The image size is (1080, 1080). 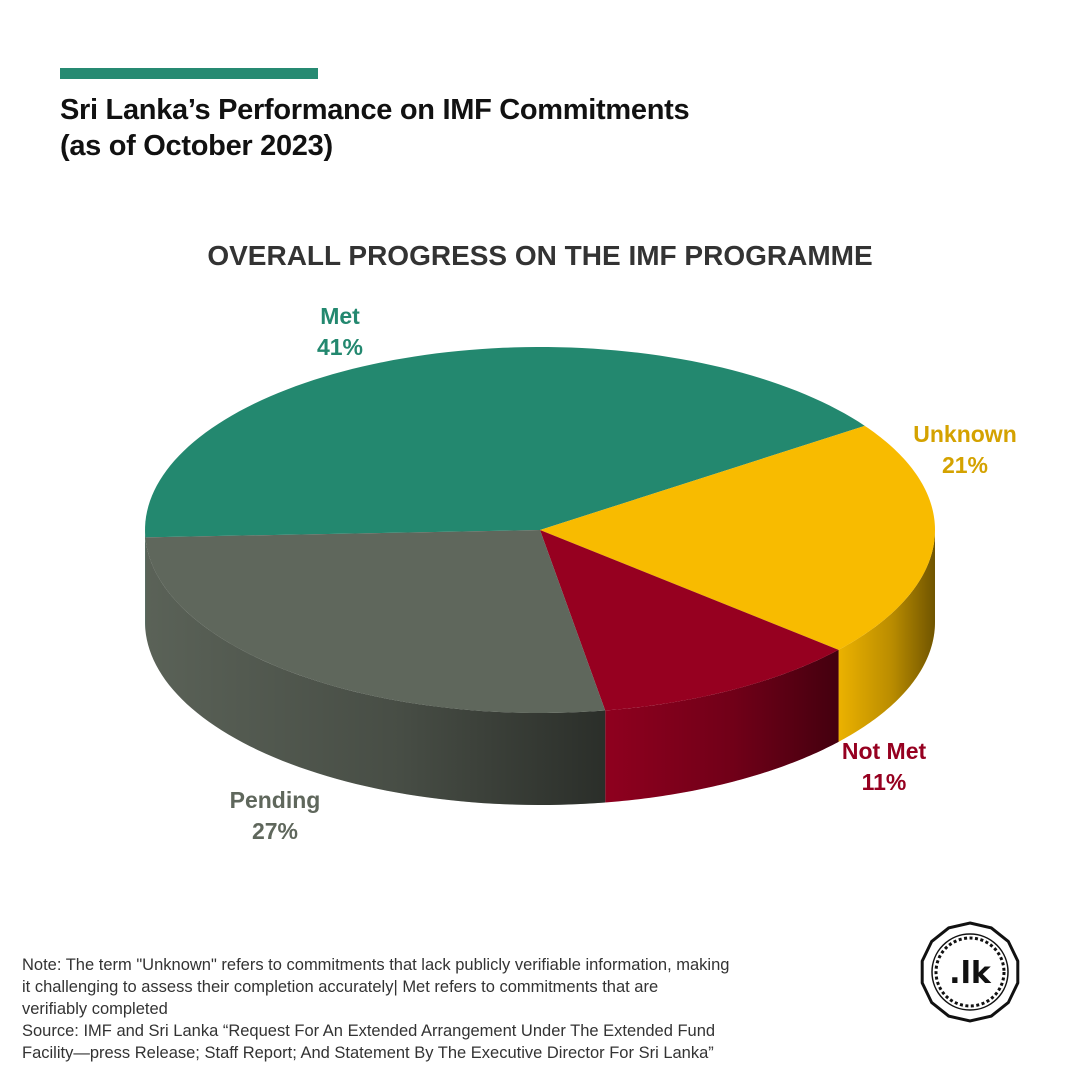 What do you see at coordinates (275, 800) in the screenshot?
I see `slice-label-pending: Pending` at bounding box center [275, 800].